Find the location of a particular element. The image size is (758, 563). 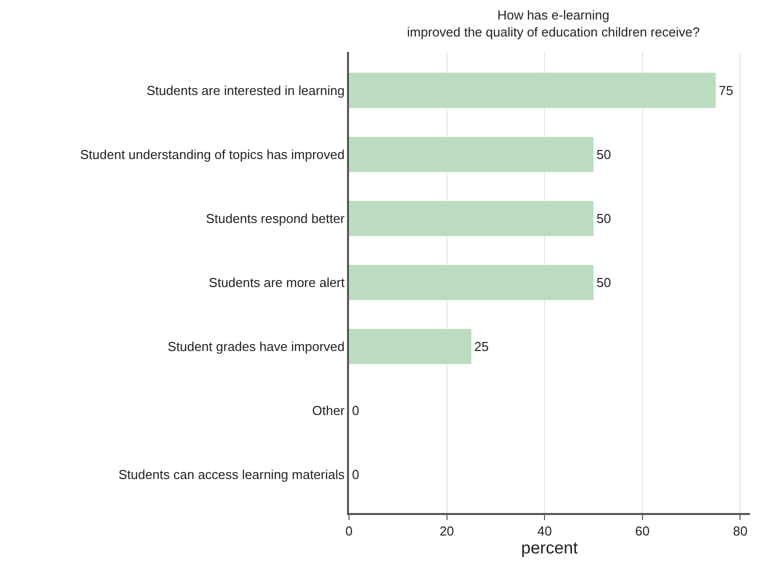

x-tick-label: 80 is located at coordinates (740, 530).